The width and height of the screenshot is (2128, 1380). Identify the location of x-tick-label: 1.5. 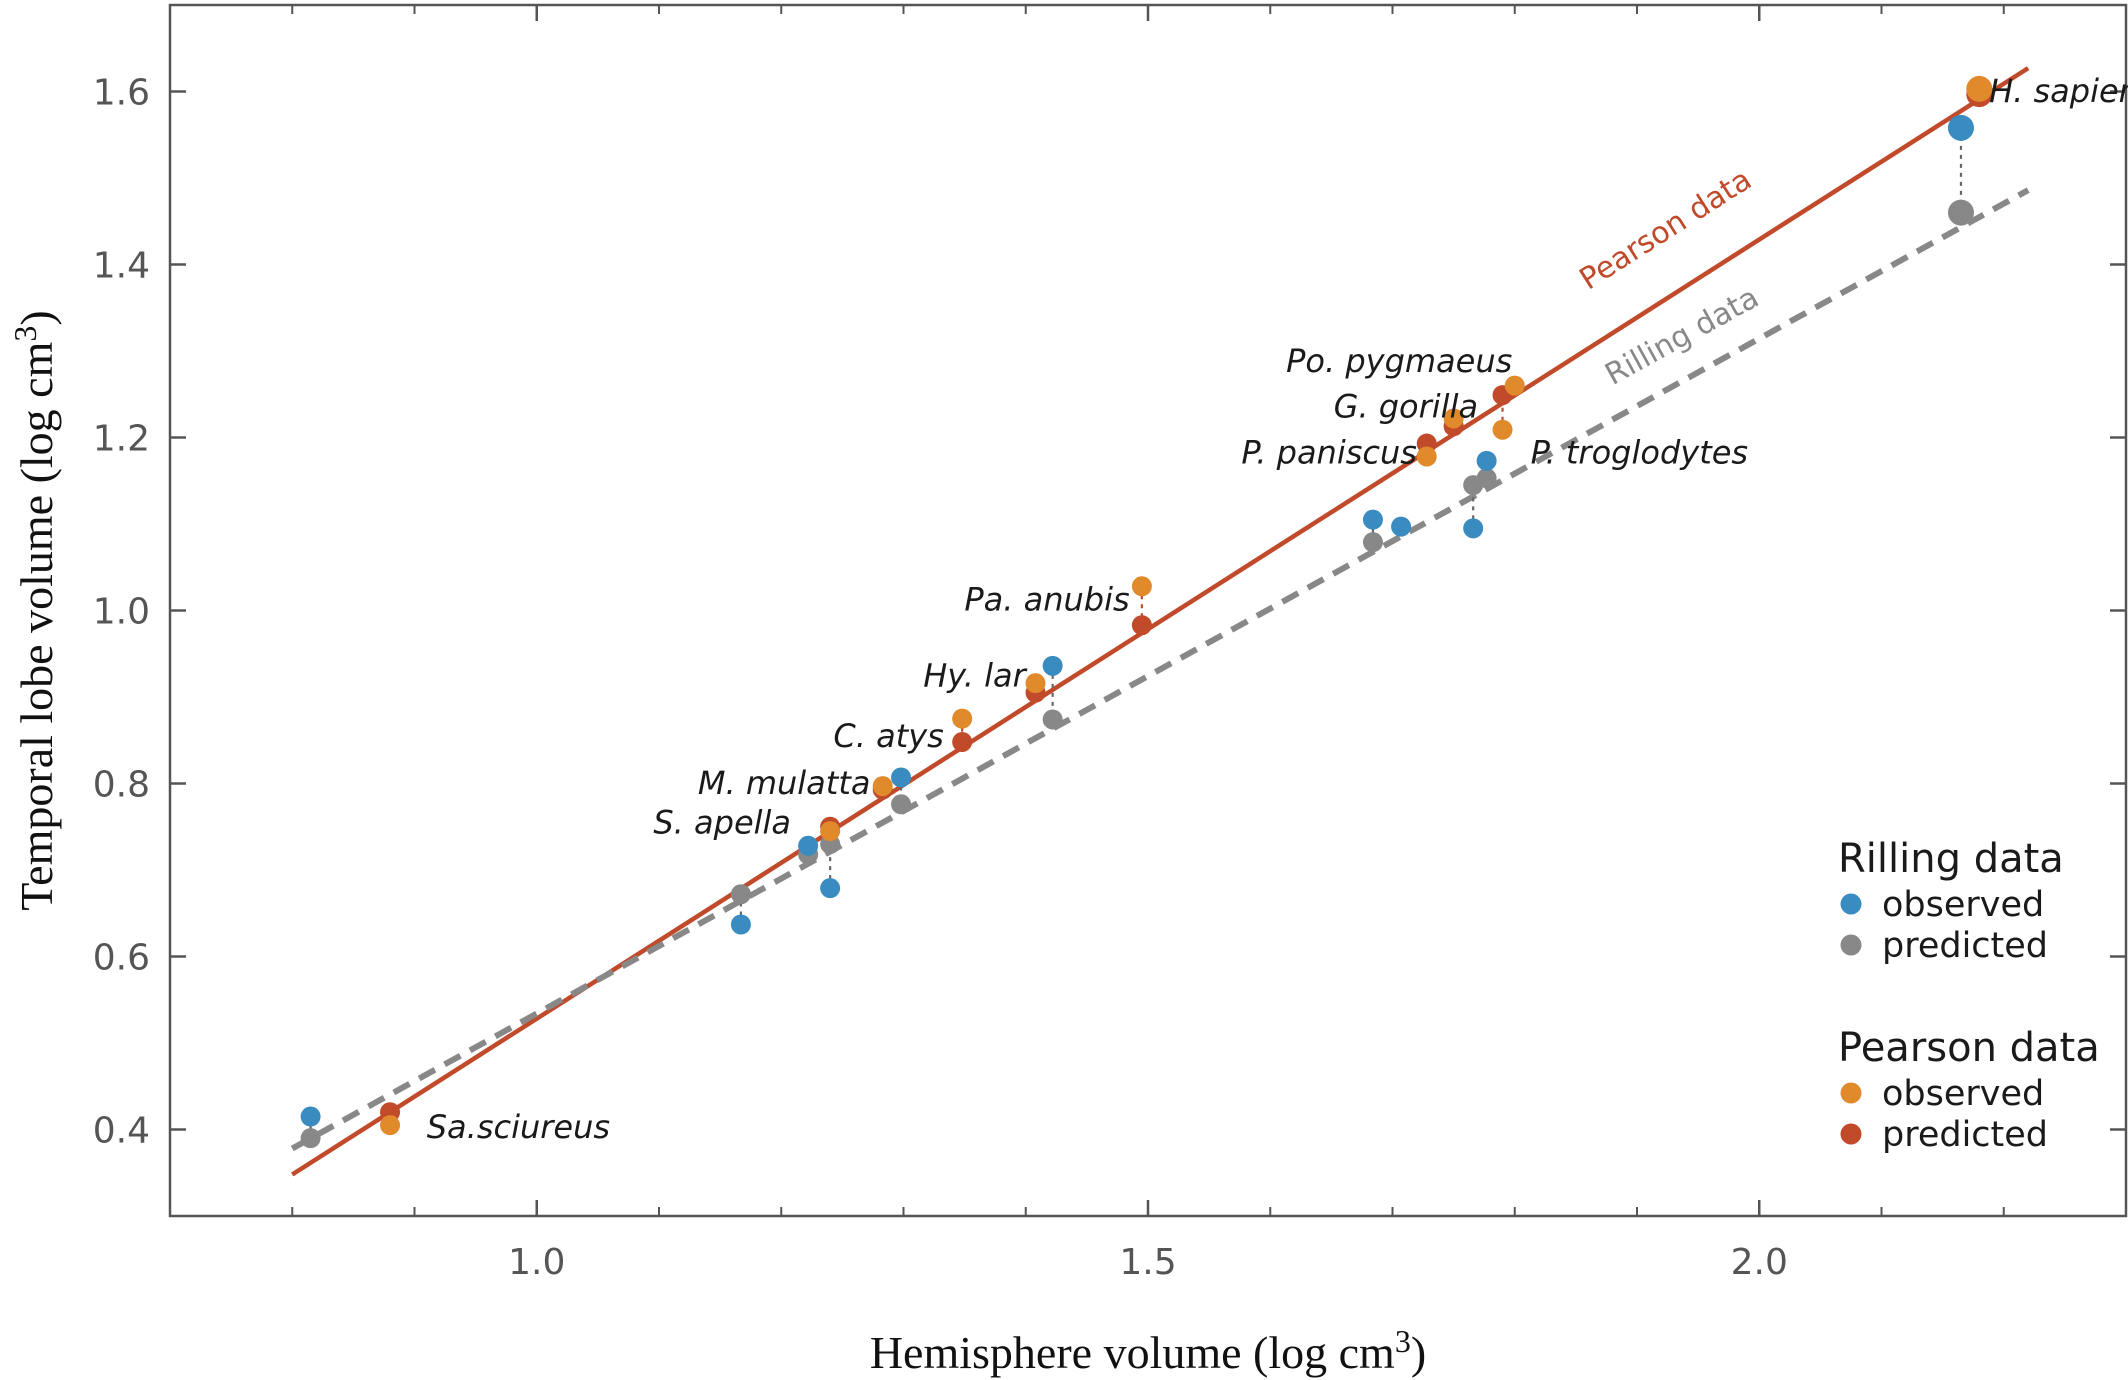
(1147, 1262).